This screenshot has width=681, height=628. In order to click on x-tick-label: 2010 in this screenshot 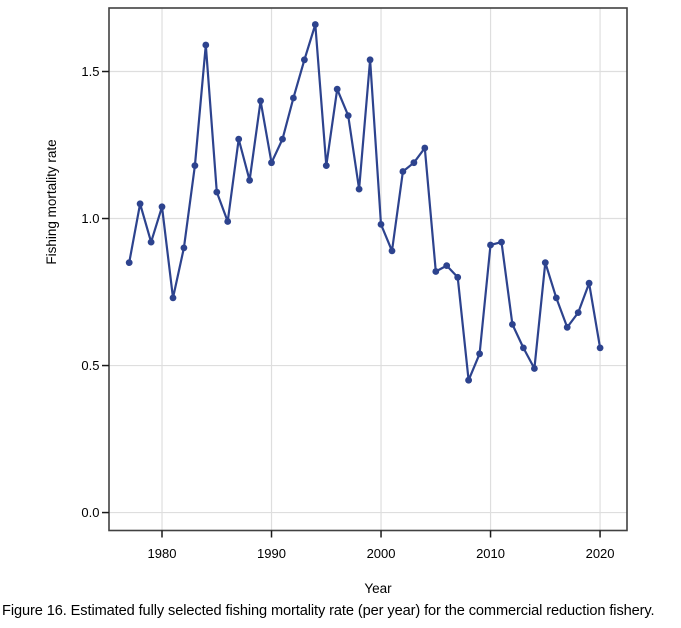, I will do `click(490, 553)`.